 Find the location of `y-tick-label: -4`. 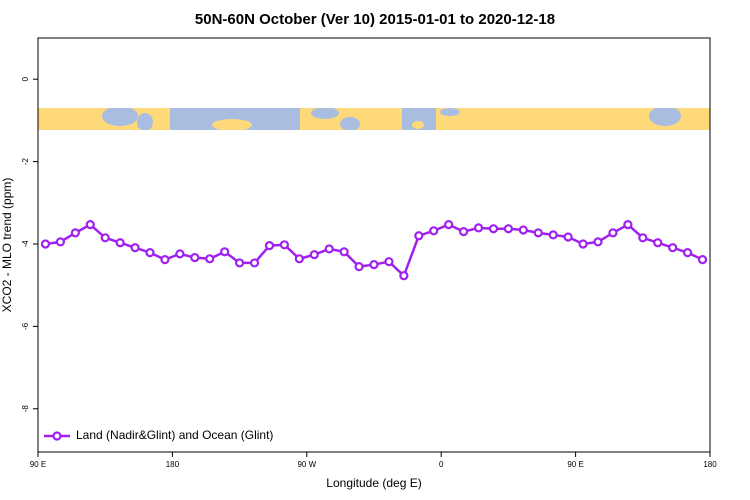

y-tick-label: -4 is located at coordinates (25, 244).